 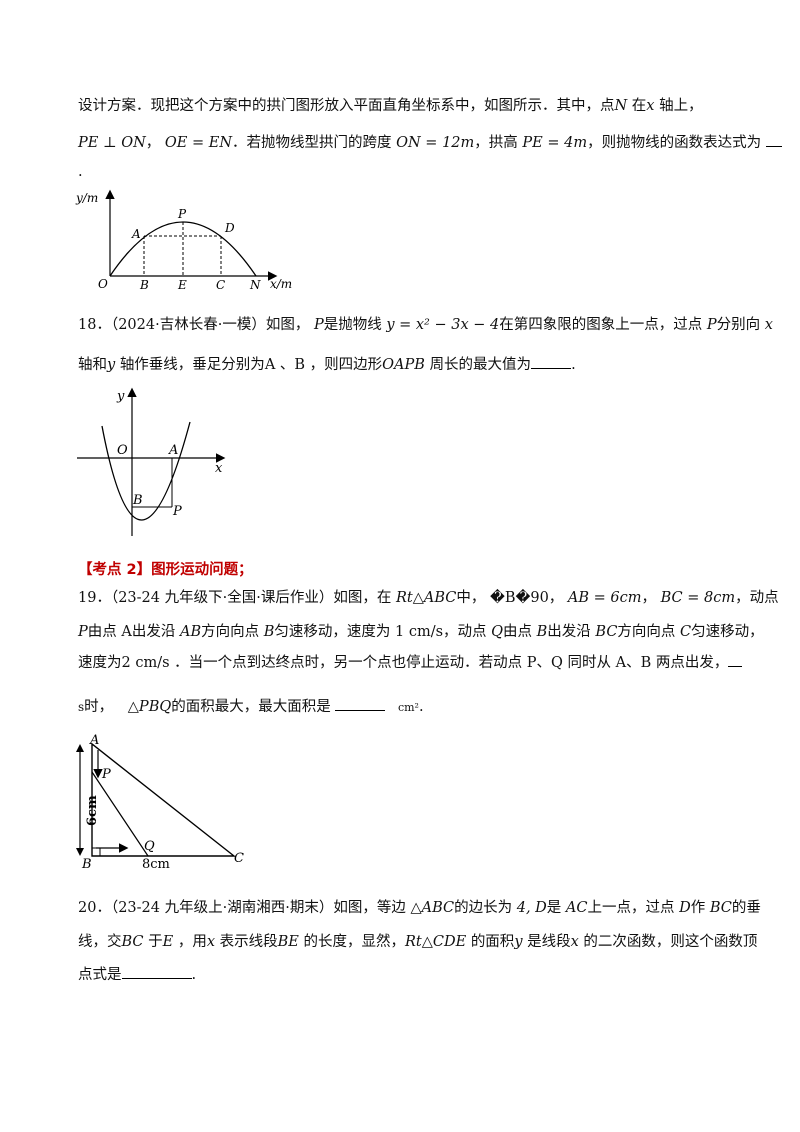 What do you see at coordinates (80, 172) in the screenshot?
I see `q17-line3: .` at bounding box center [80, 172].